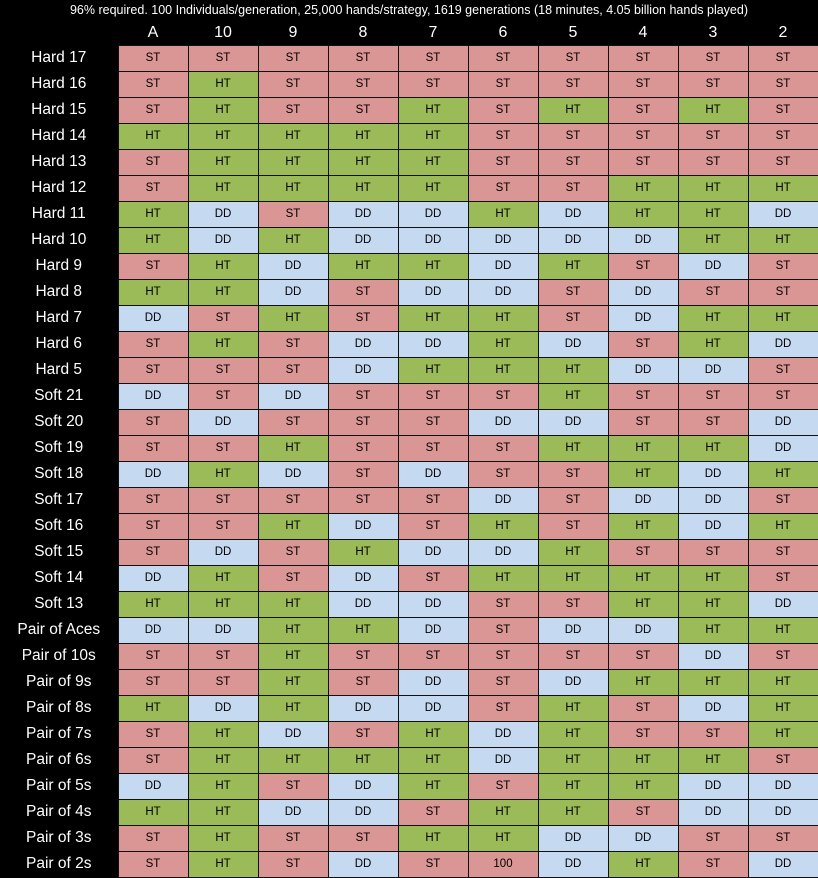 The image size is (818, 878). What do you see at coordinates (59, 344) in the screenshot?
I see `row-label: Hard 6` at bounding box center [59, 344].